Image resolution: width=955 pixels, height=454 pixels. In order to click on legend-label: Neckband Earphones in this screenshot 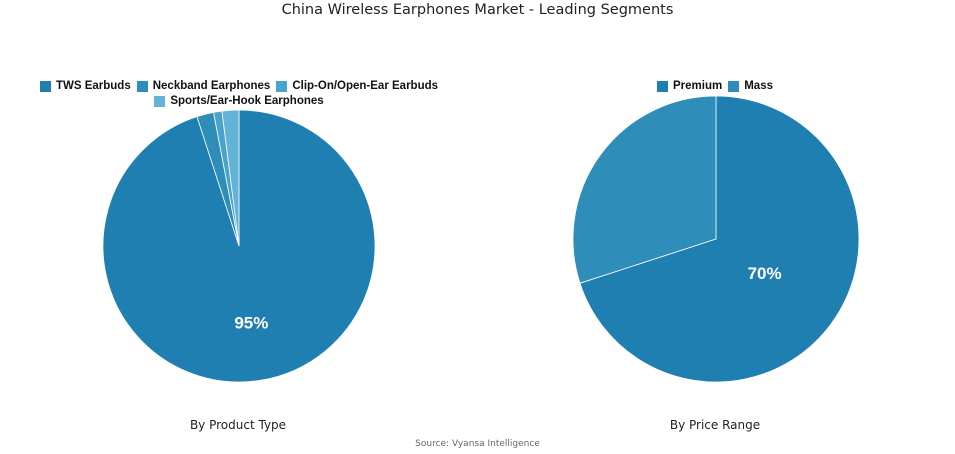, I will do `click(211, 86)`.